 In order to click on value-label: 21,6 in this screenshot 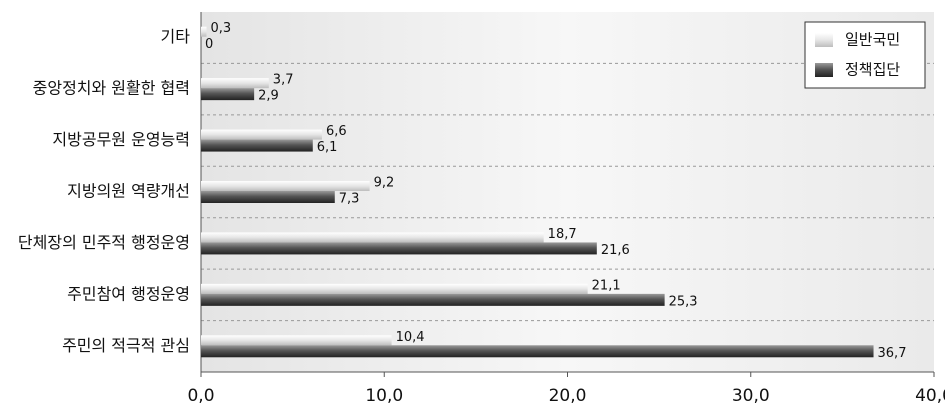, I will do `click(615, 250)`.